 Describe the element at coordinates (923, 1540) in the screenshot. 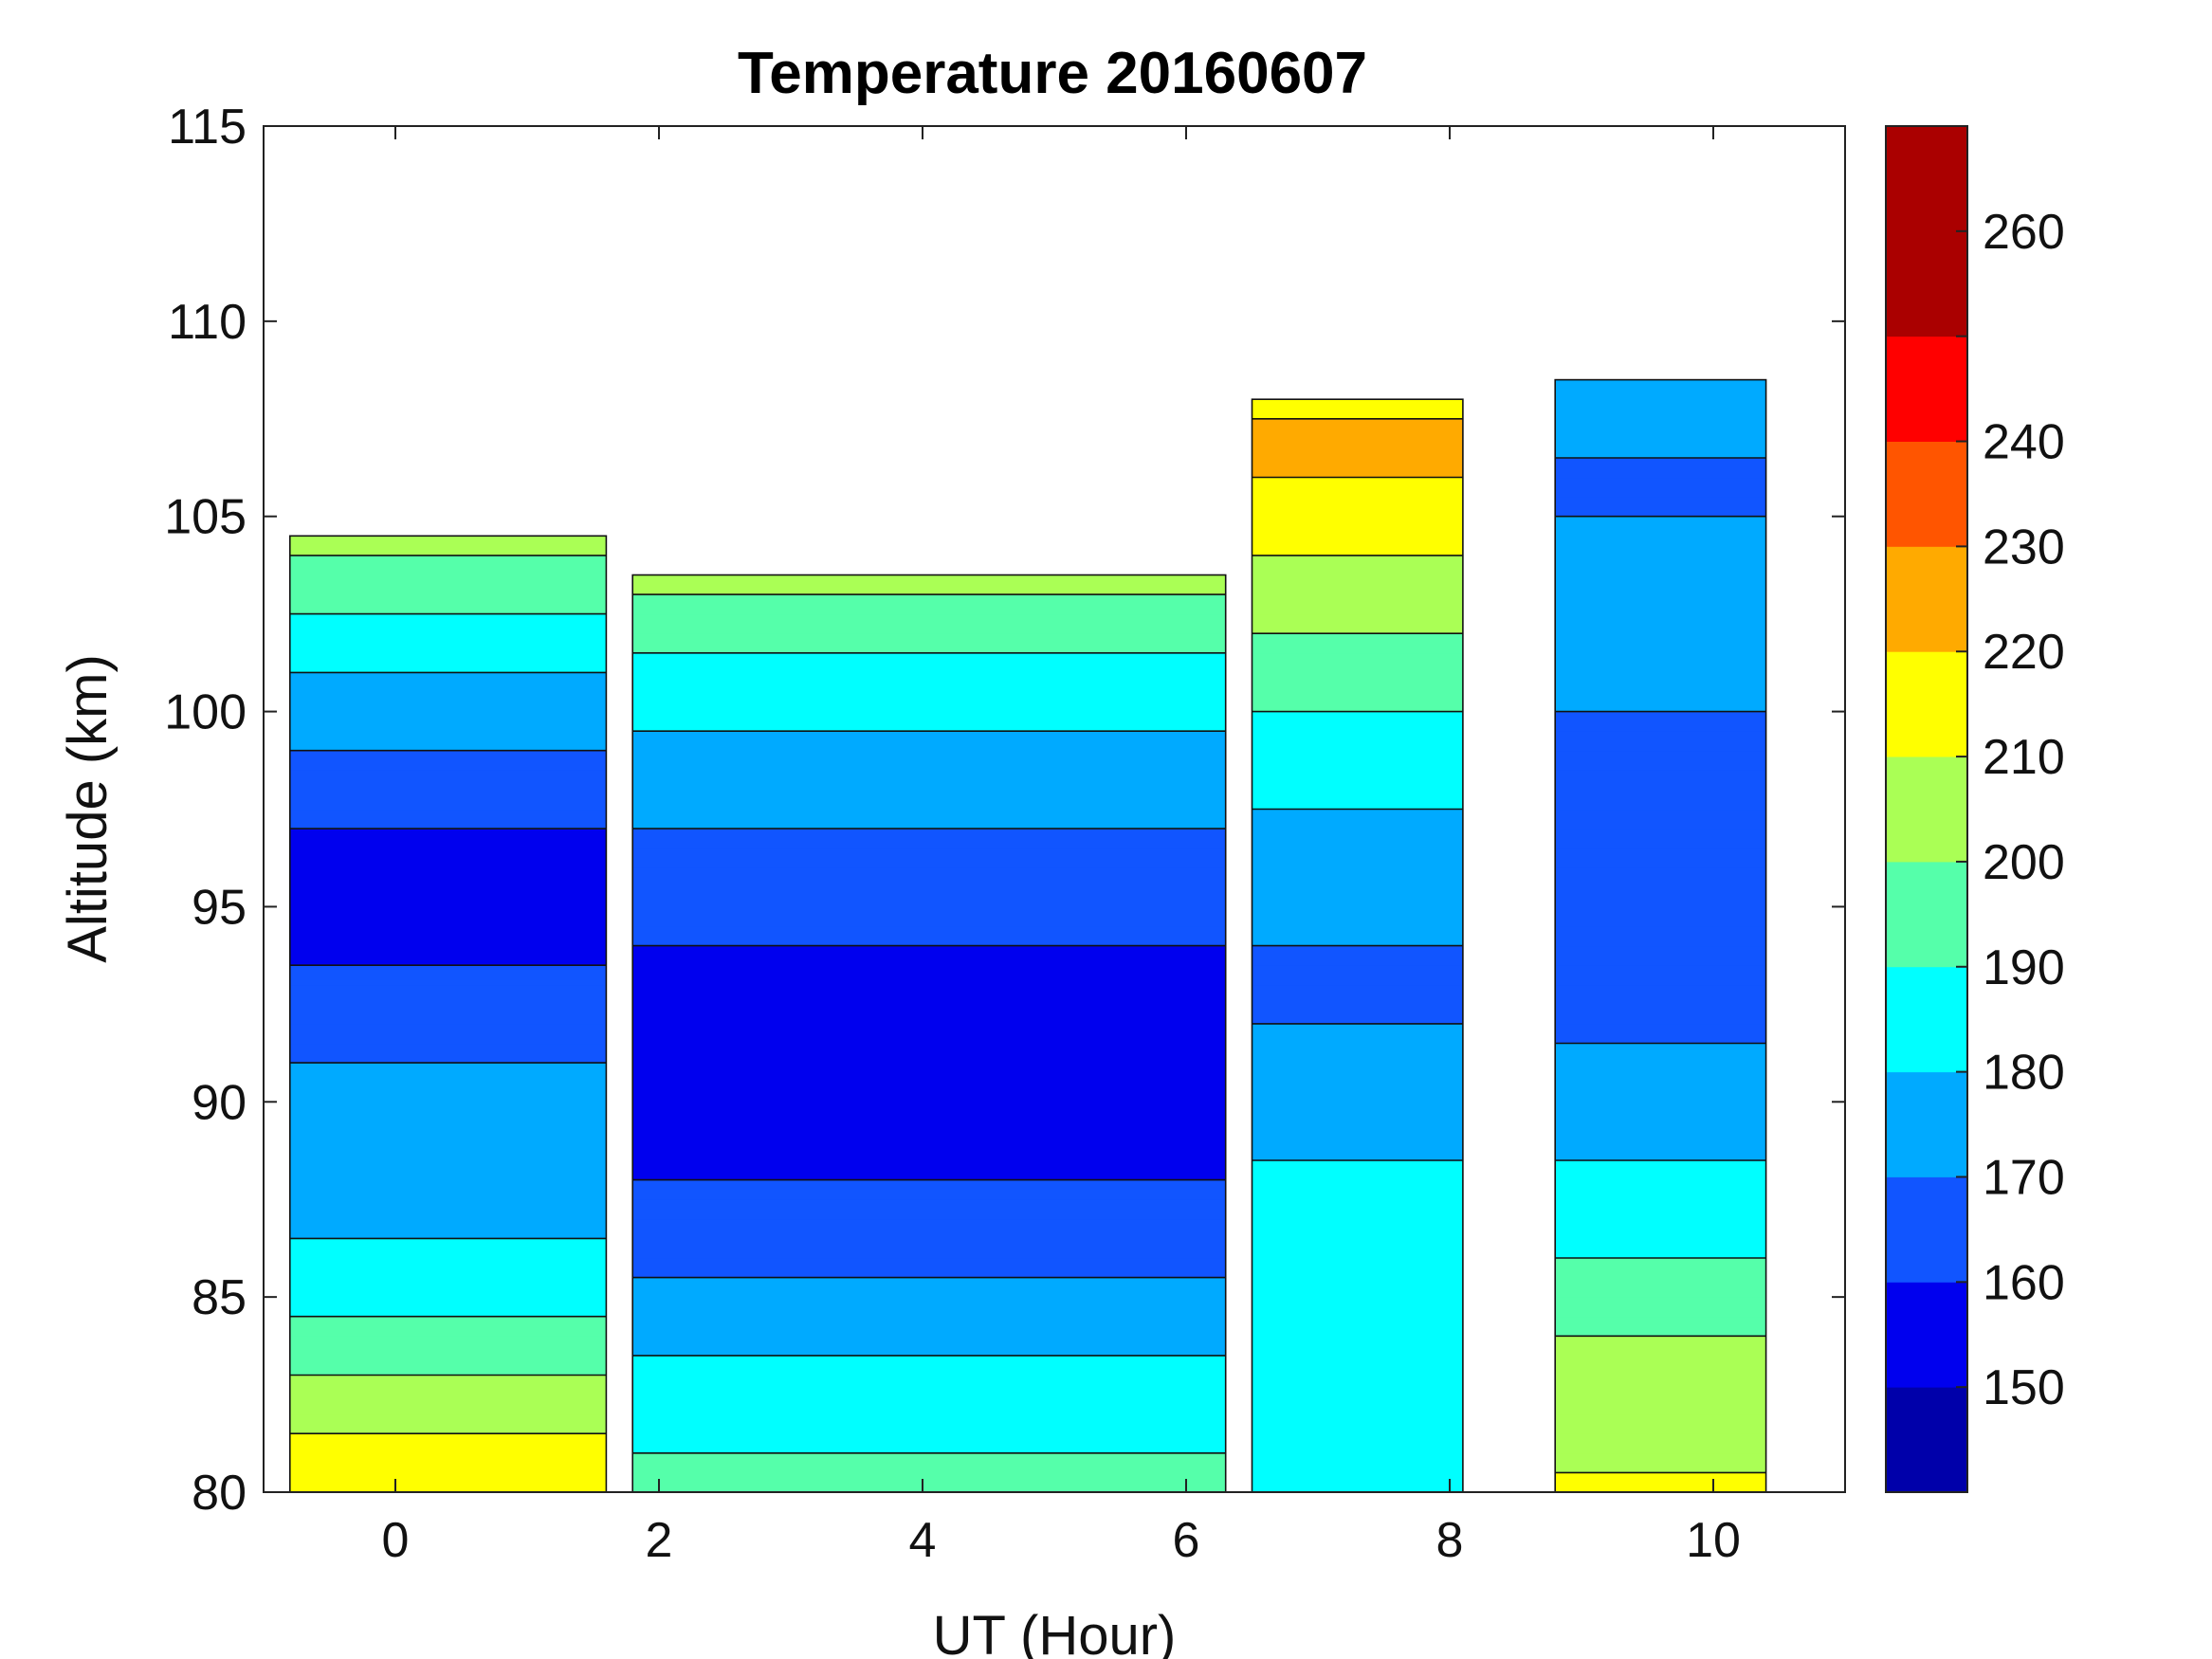

I see `x-tick-label: 4` at that location.